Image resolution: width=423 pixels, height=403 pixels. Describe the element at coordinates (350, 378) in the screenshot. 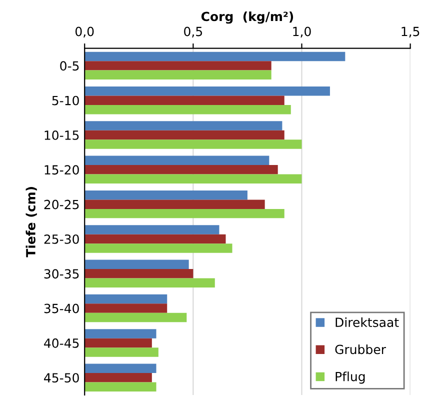

I see `legend-label: Pflug` at that location.